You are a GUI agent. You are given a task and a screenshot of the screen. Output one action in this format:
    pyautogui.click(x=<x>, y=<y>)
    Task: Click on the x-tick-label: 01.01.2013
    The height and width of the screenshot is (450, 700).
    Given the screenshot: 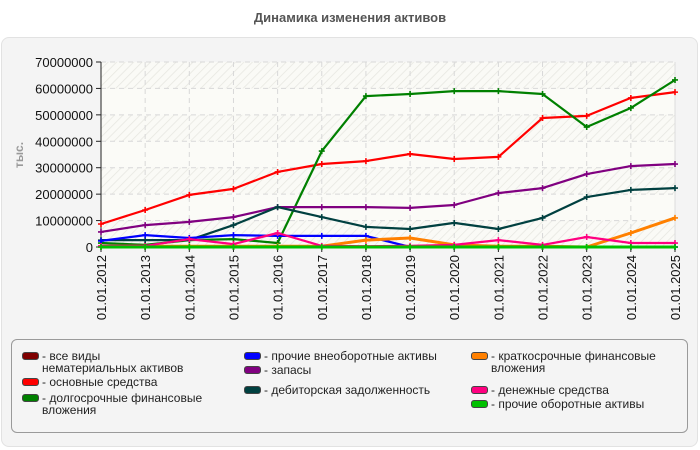 What is the action you would take?
    pyautogui.click(x=145, y=287)
    